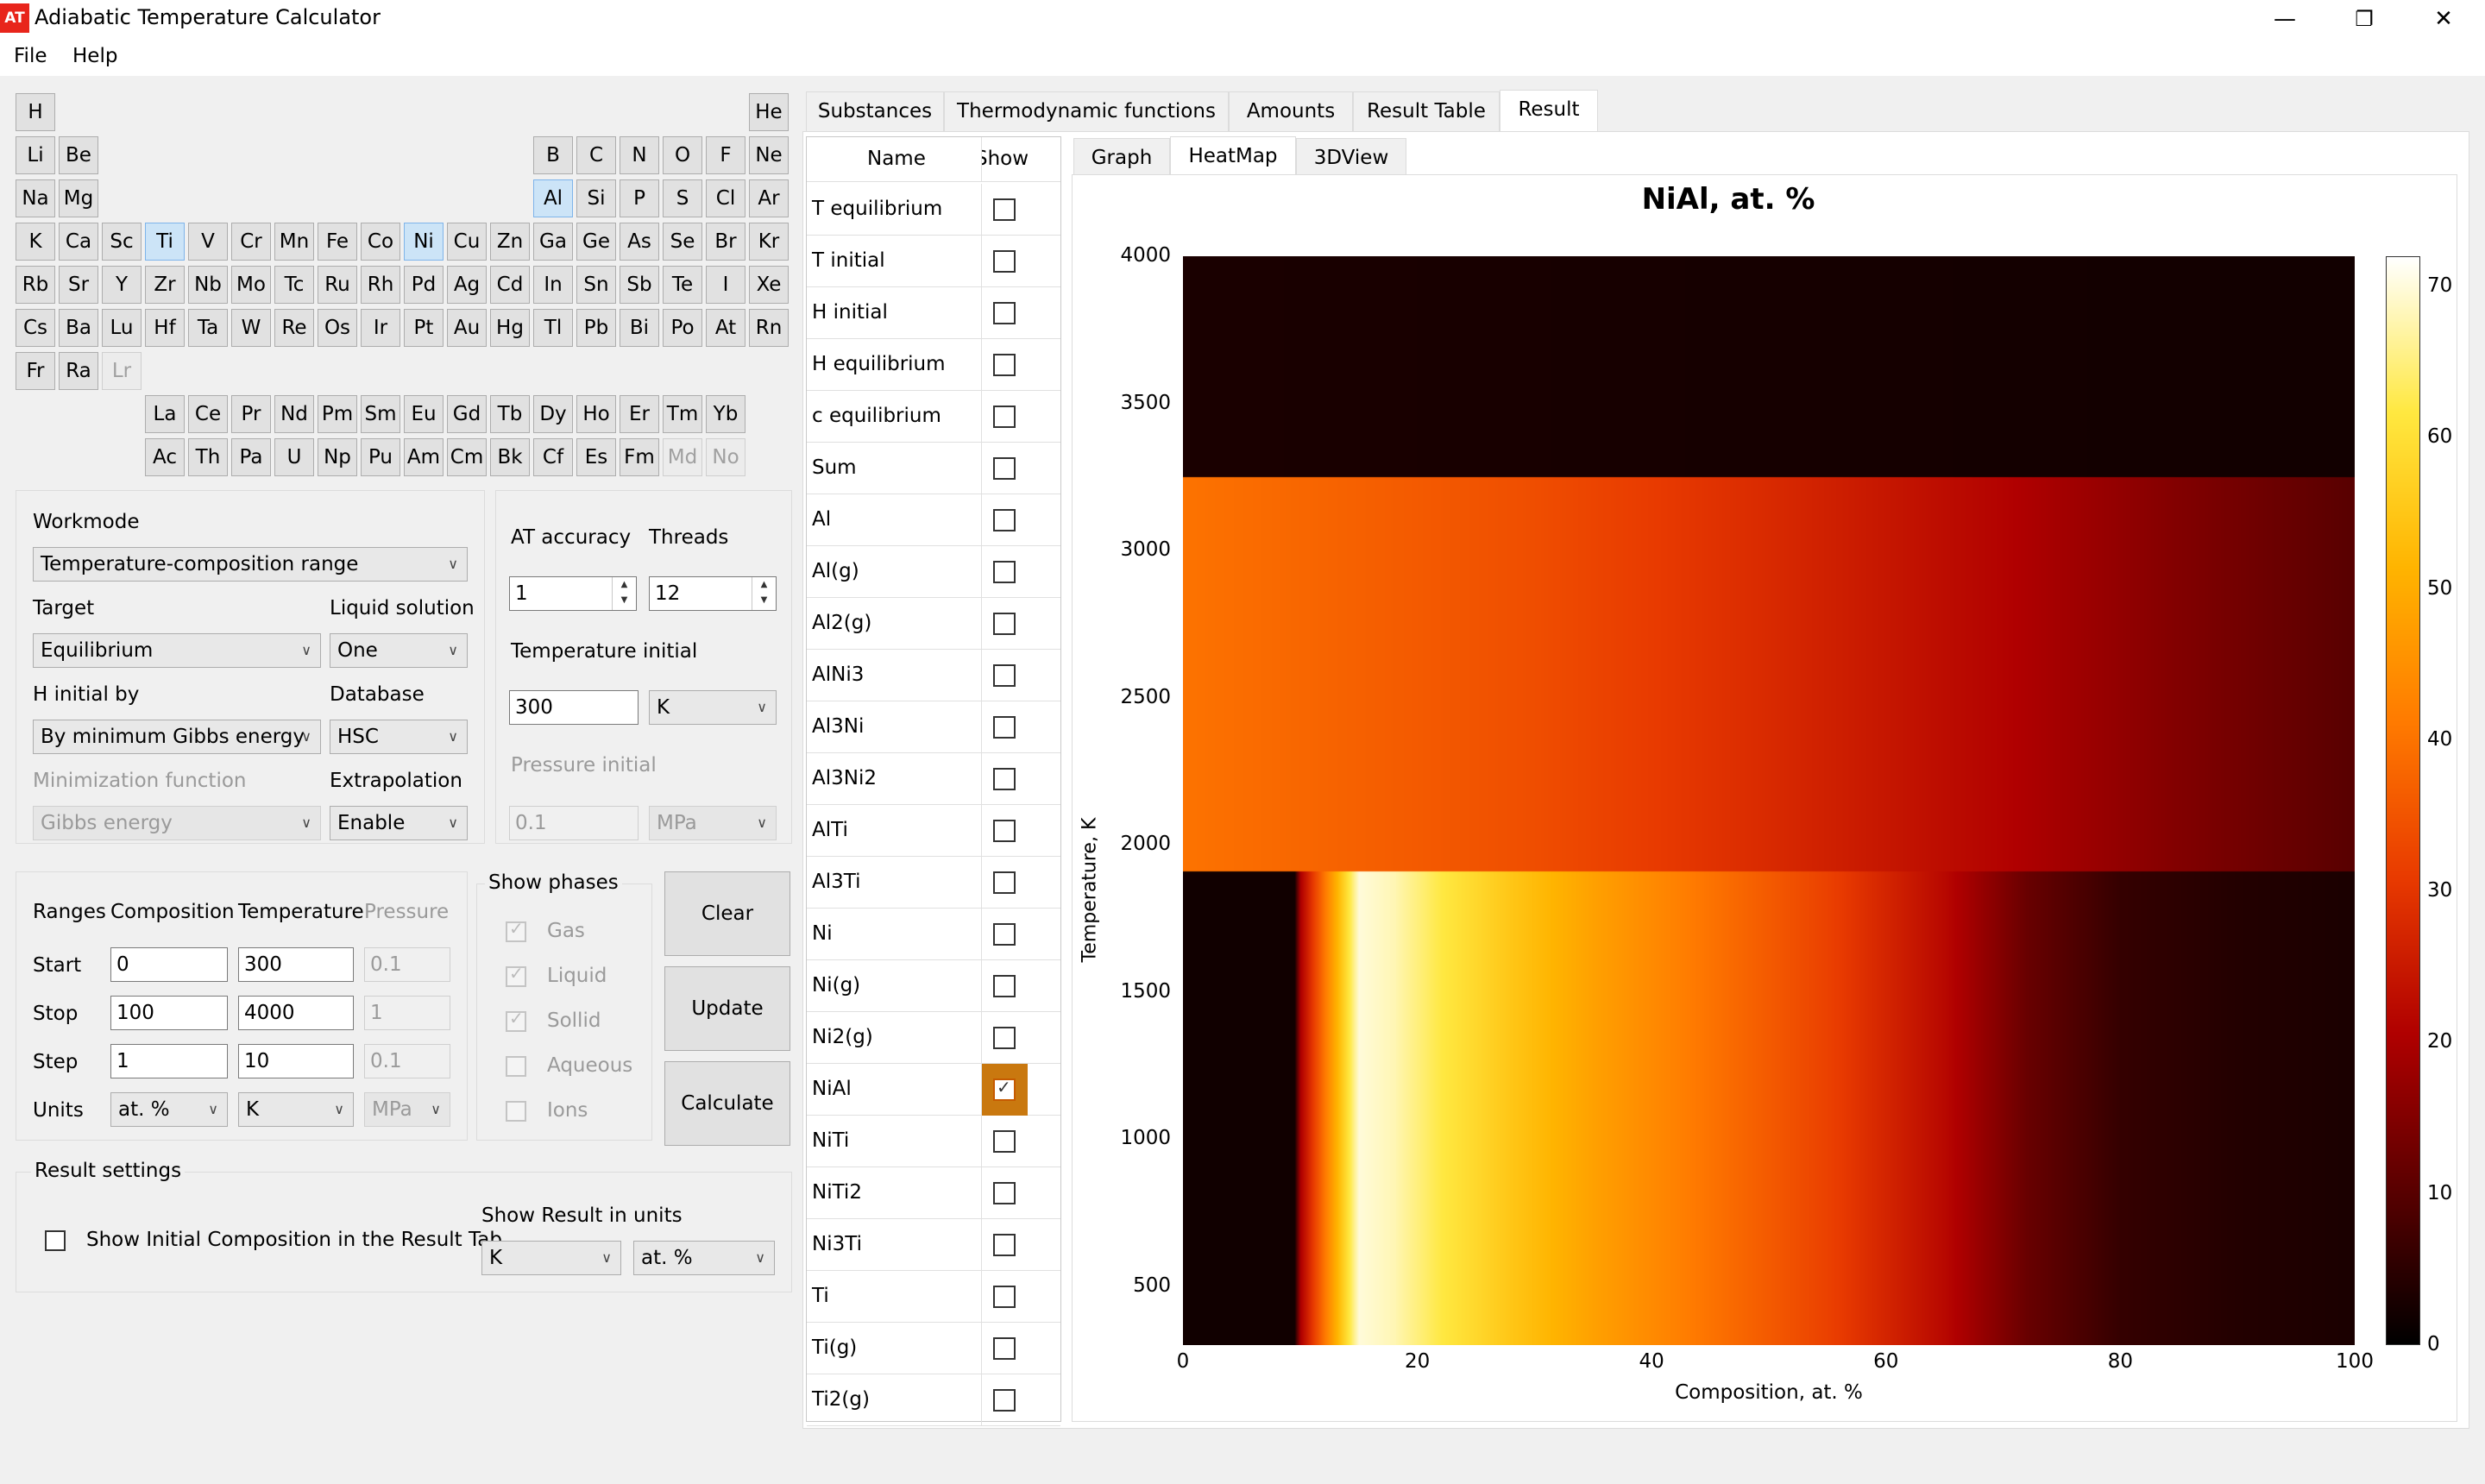  I want to click on element-os-button: Os, so click(337, 328).